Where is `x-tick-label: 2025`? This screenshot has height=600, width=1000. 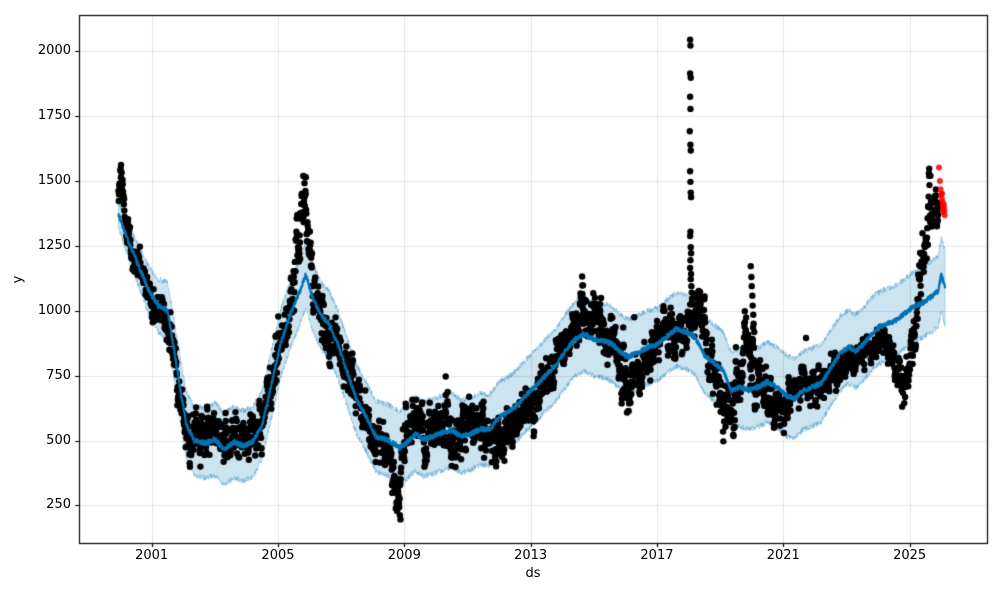 x-tick-label: 2025 is located at coordinates (910, 555).